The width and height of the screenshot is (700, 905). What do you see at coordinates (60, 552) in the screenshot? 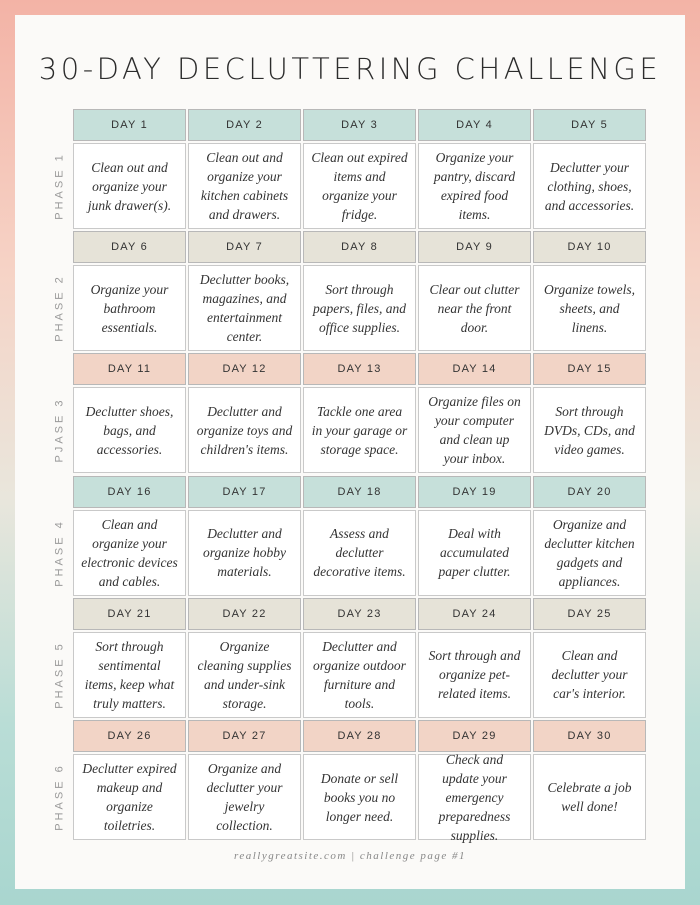
I see `phase-label-text: PHASE 4` at bounding box center [60, 552].